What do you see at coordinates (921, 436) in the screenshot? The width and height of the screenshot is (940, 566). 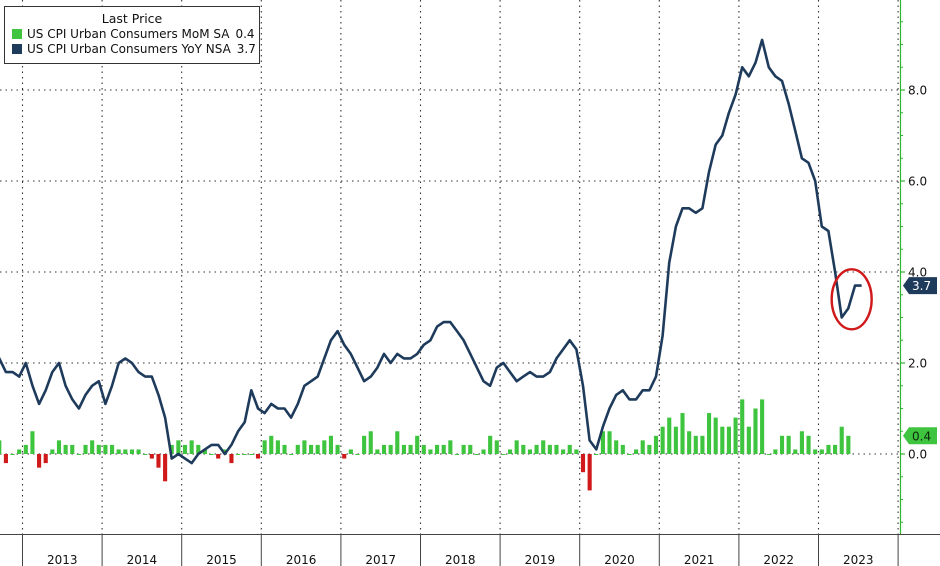 I see `badge-bar-text: 0.4` at bounding box center [921, 436].